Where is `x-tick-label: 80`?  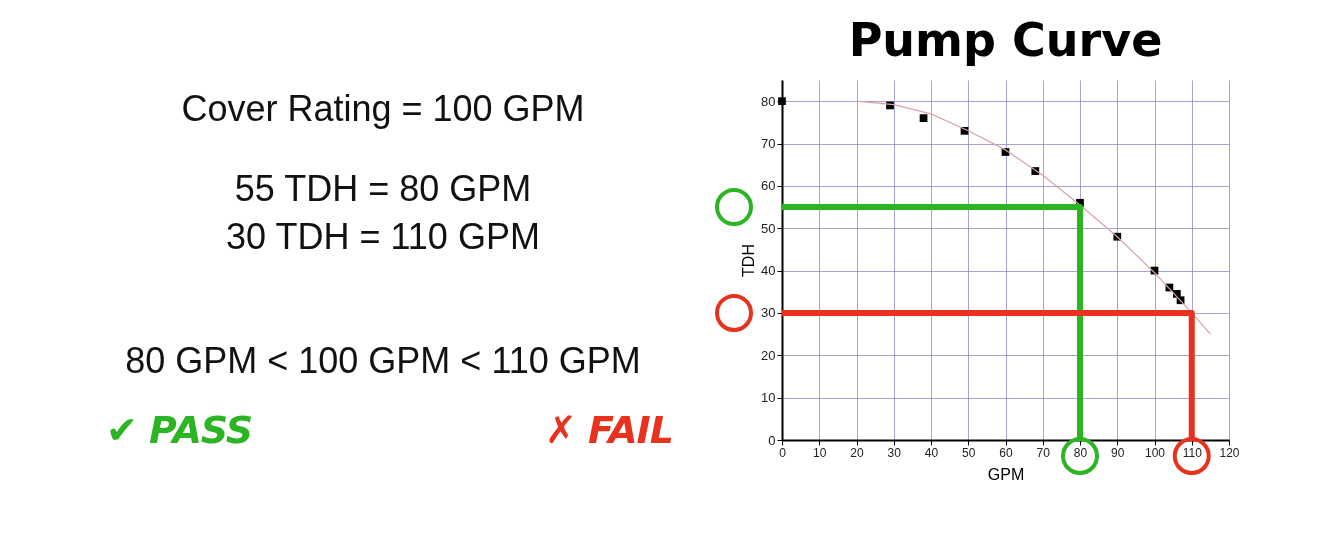 x-tick-label: 80 is located at coordinates (1080, 452).